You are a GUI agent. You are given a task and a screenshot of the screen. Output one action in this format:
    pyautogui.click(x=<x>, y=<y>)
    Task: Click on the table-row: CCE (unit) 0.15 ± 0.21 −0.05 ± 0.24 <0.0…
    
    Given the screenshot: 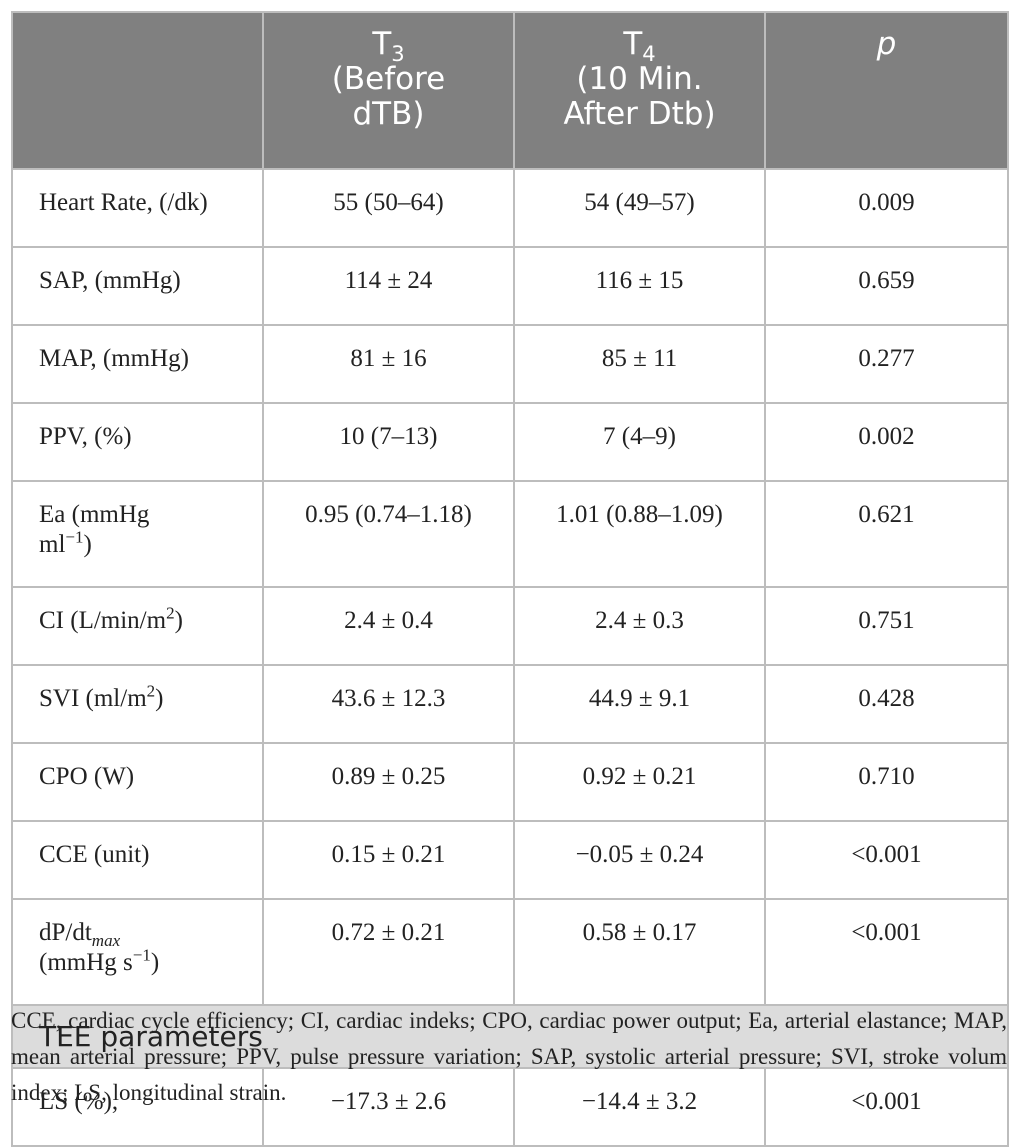 What is the action you would take?
    pyautogui.click(x=510, y=860)
    